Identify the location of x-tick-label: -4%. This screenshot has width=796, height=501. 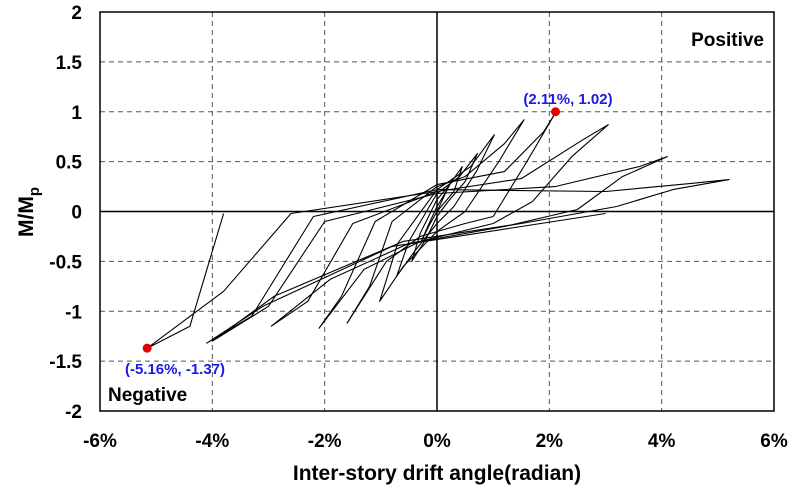
(212, 441).